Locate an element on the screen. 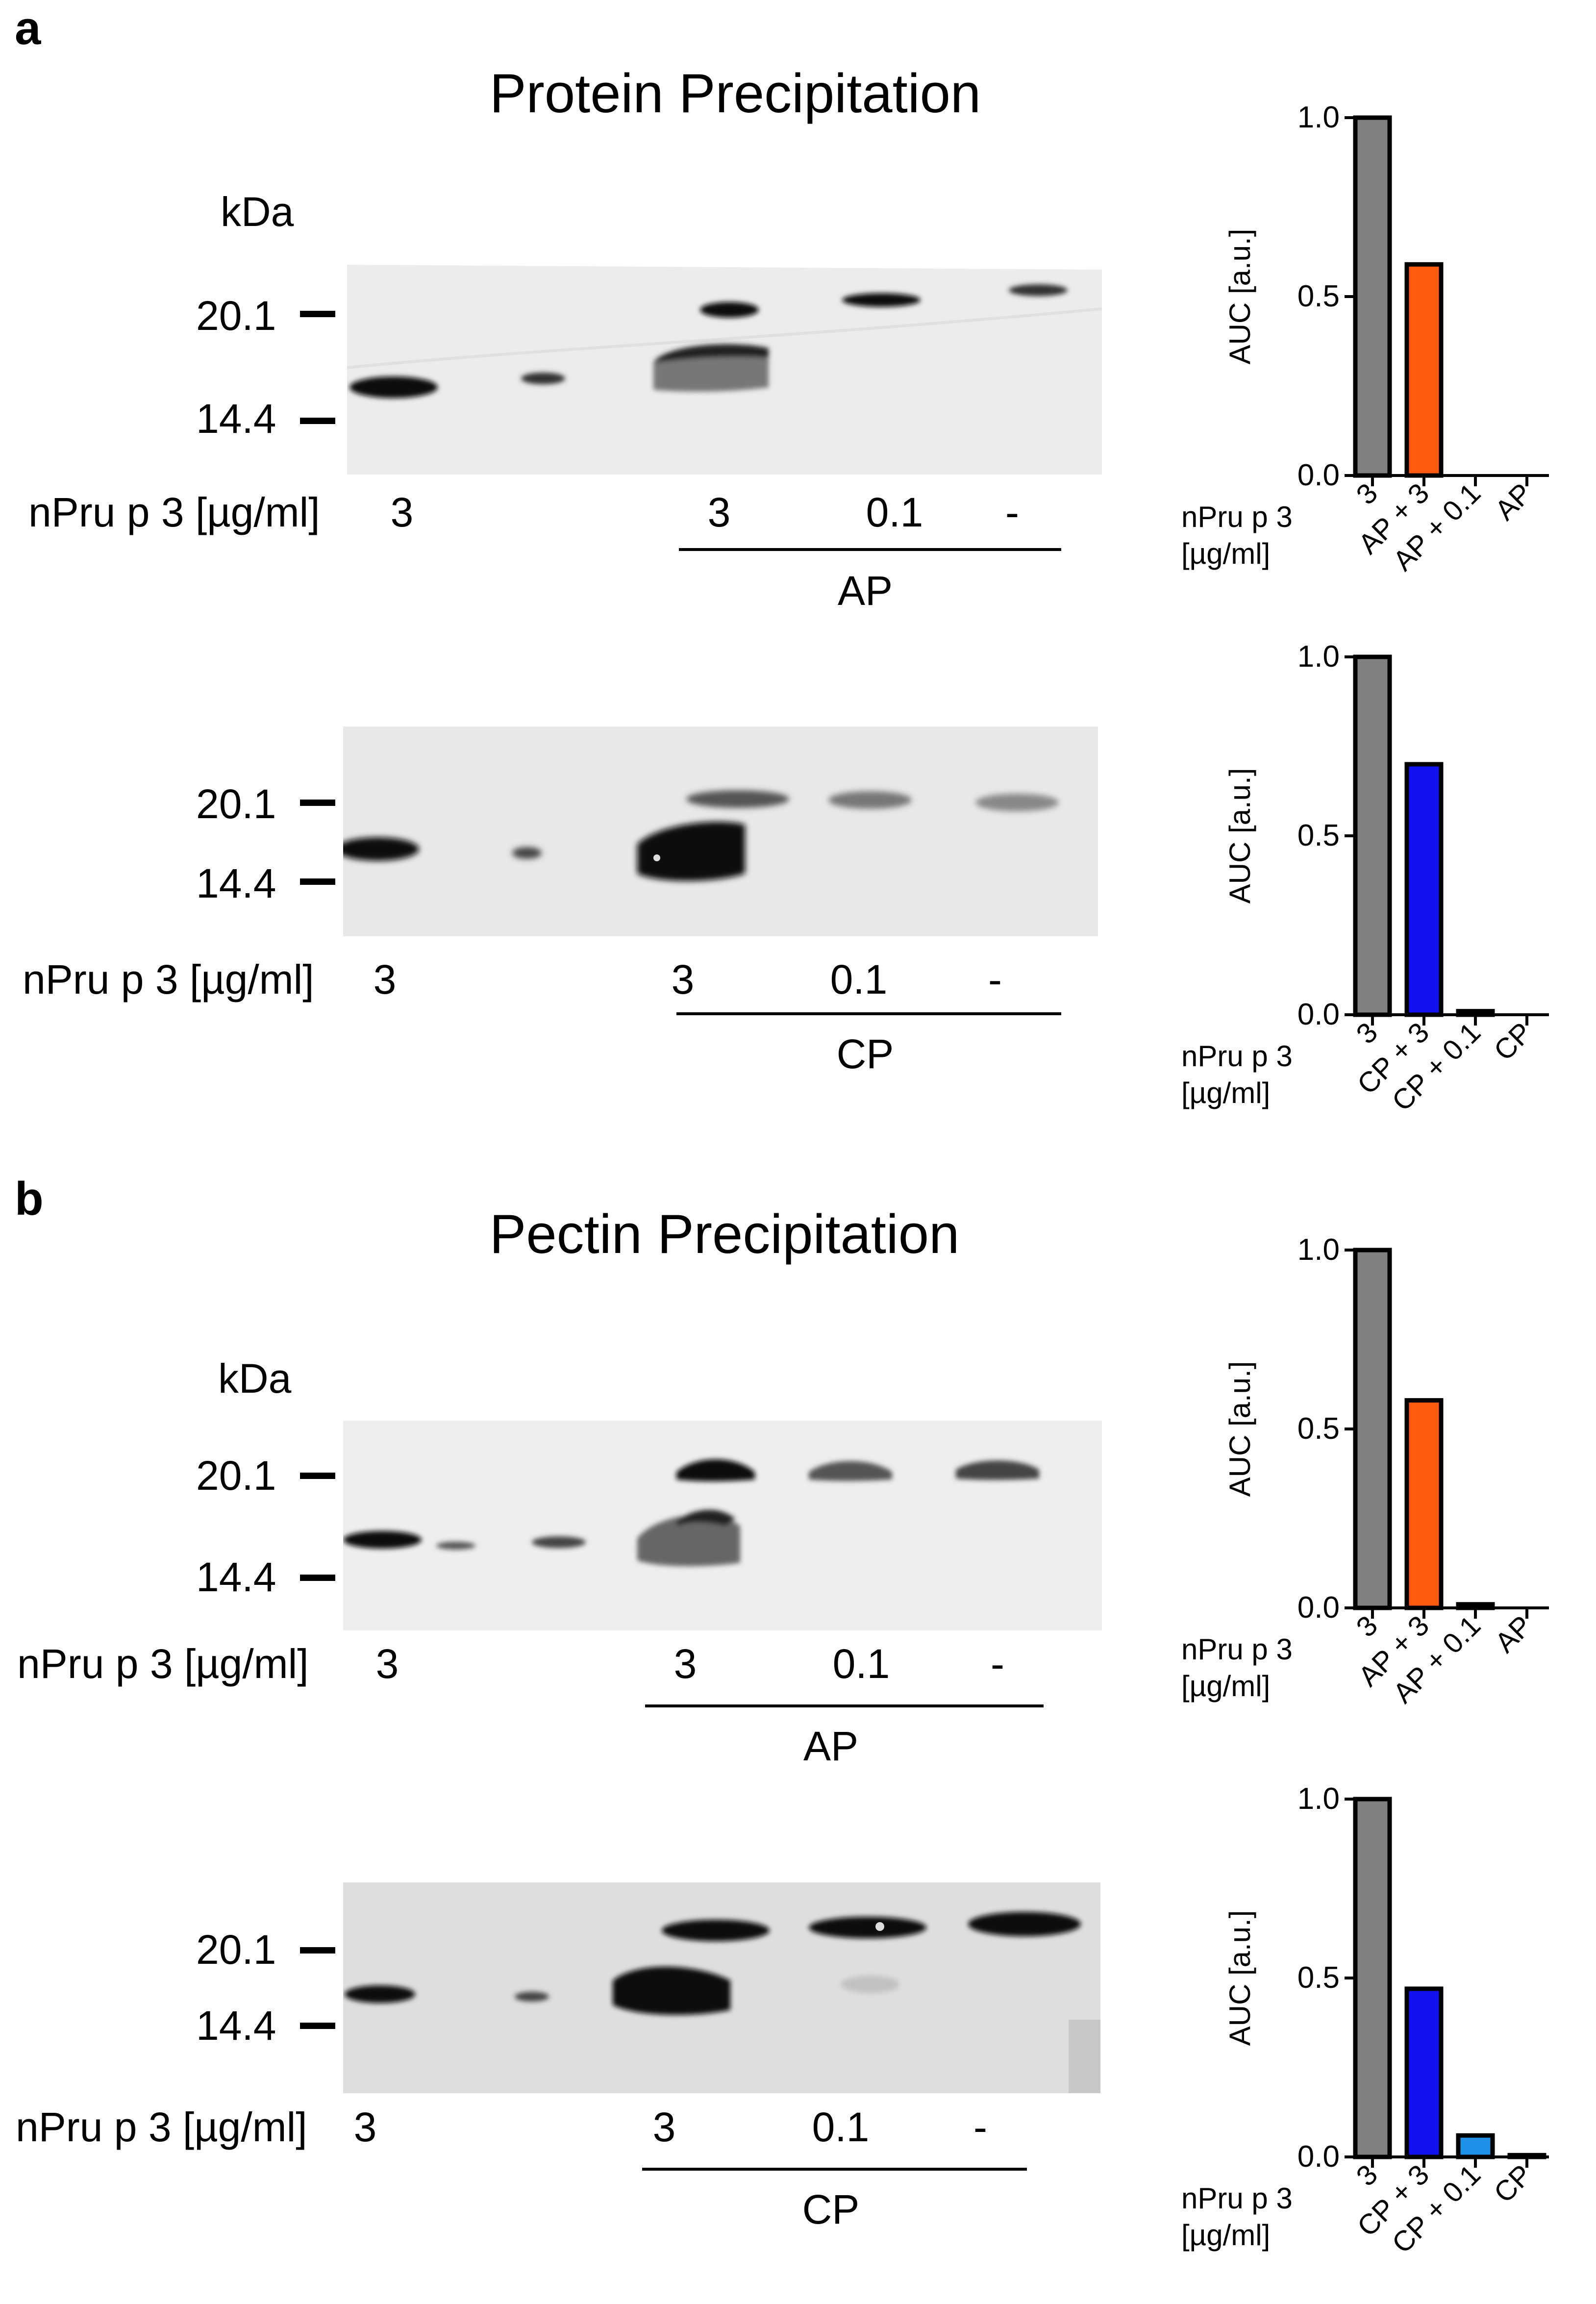 Image resolution: width=1596 pixels, height=2304 pixels. kda-label-a: kDa is located at coordinates (257, 212).